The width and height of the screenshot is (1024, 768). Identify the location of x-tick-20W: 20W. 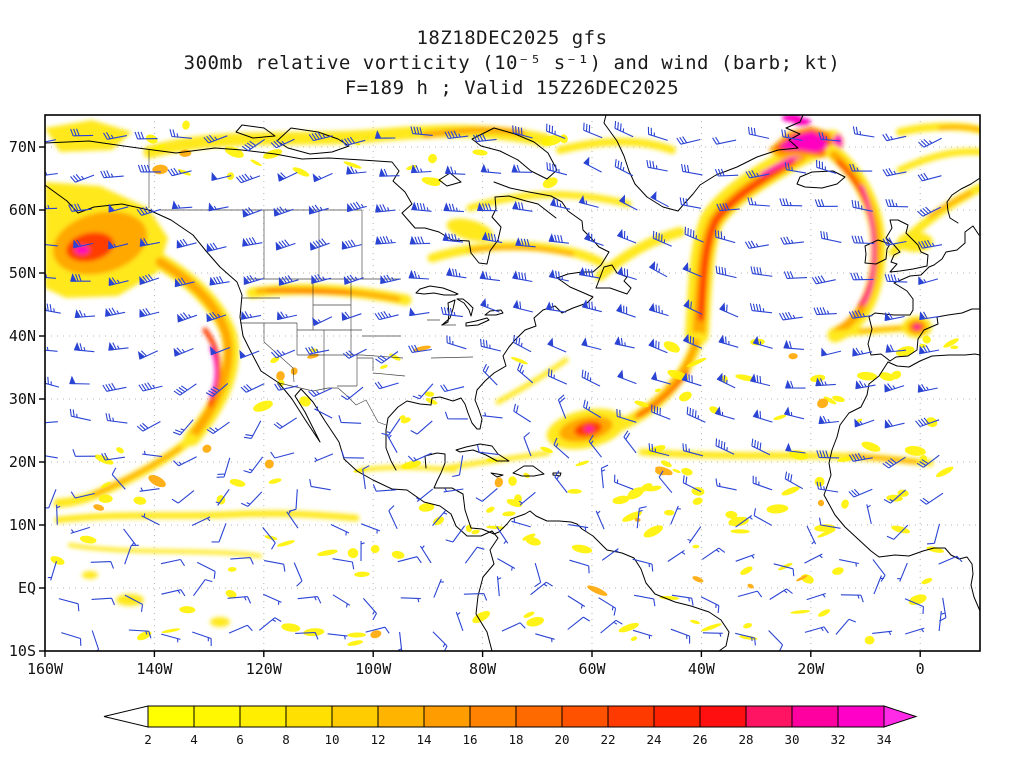
(811, 669).